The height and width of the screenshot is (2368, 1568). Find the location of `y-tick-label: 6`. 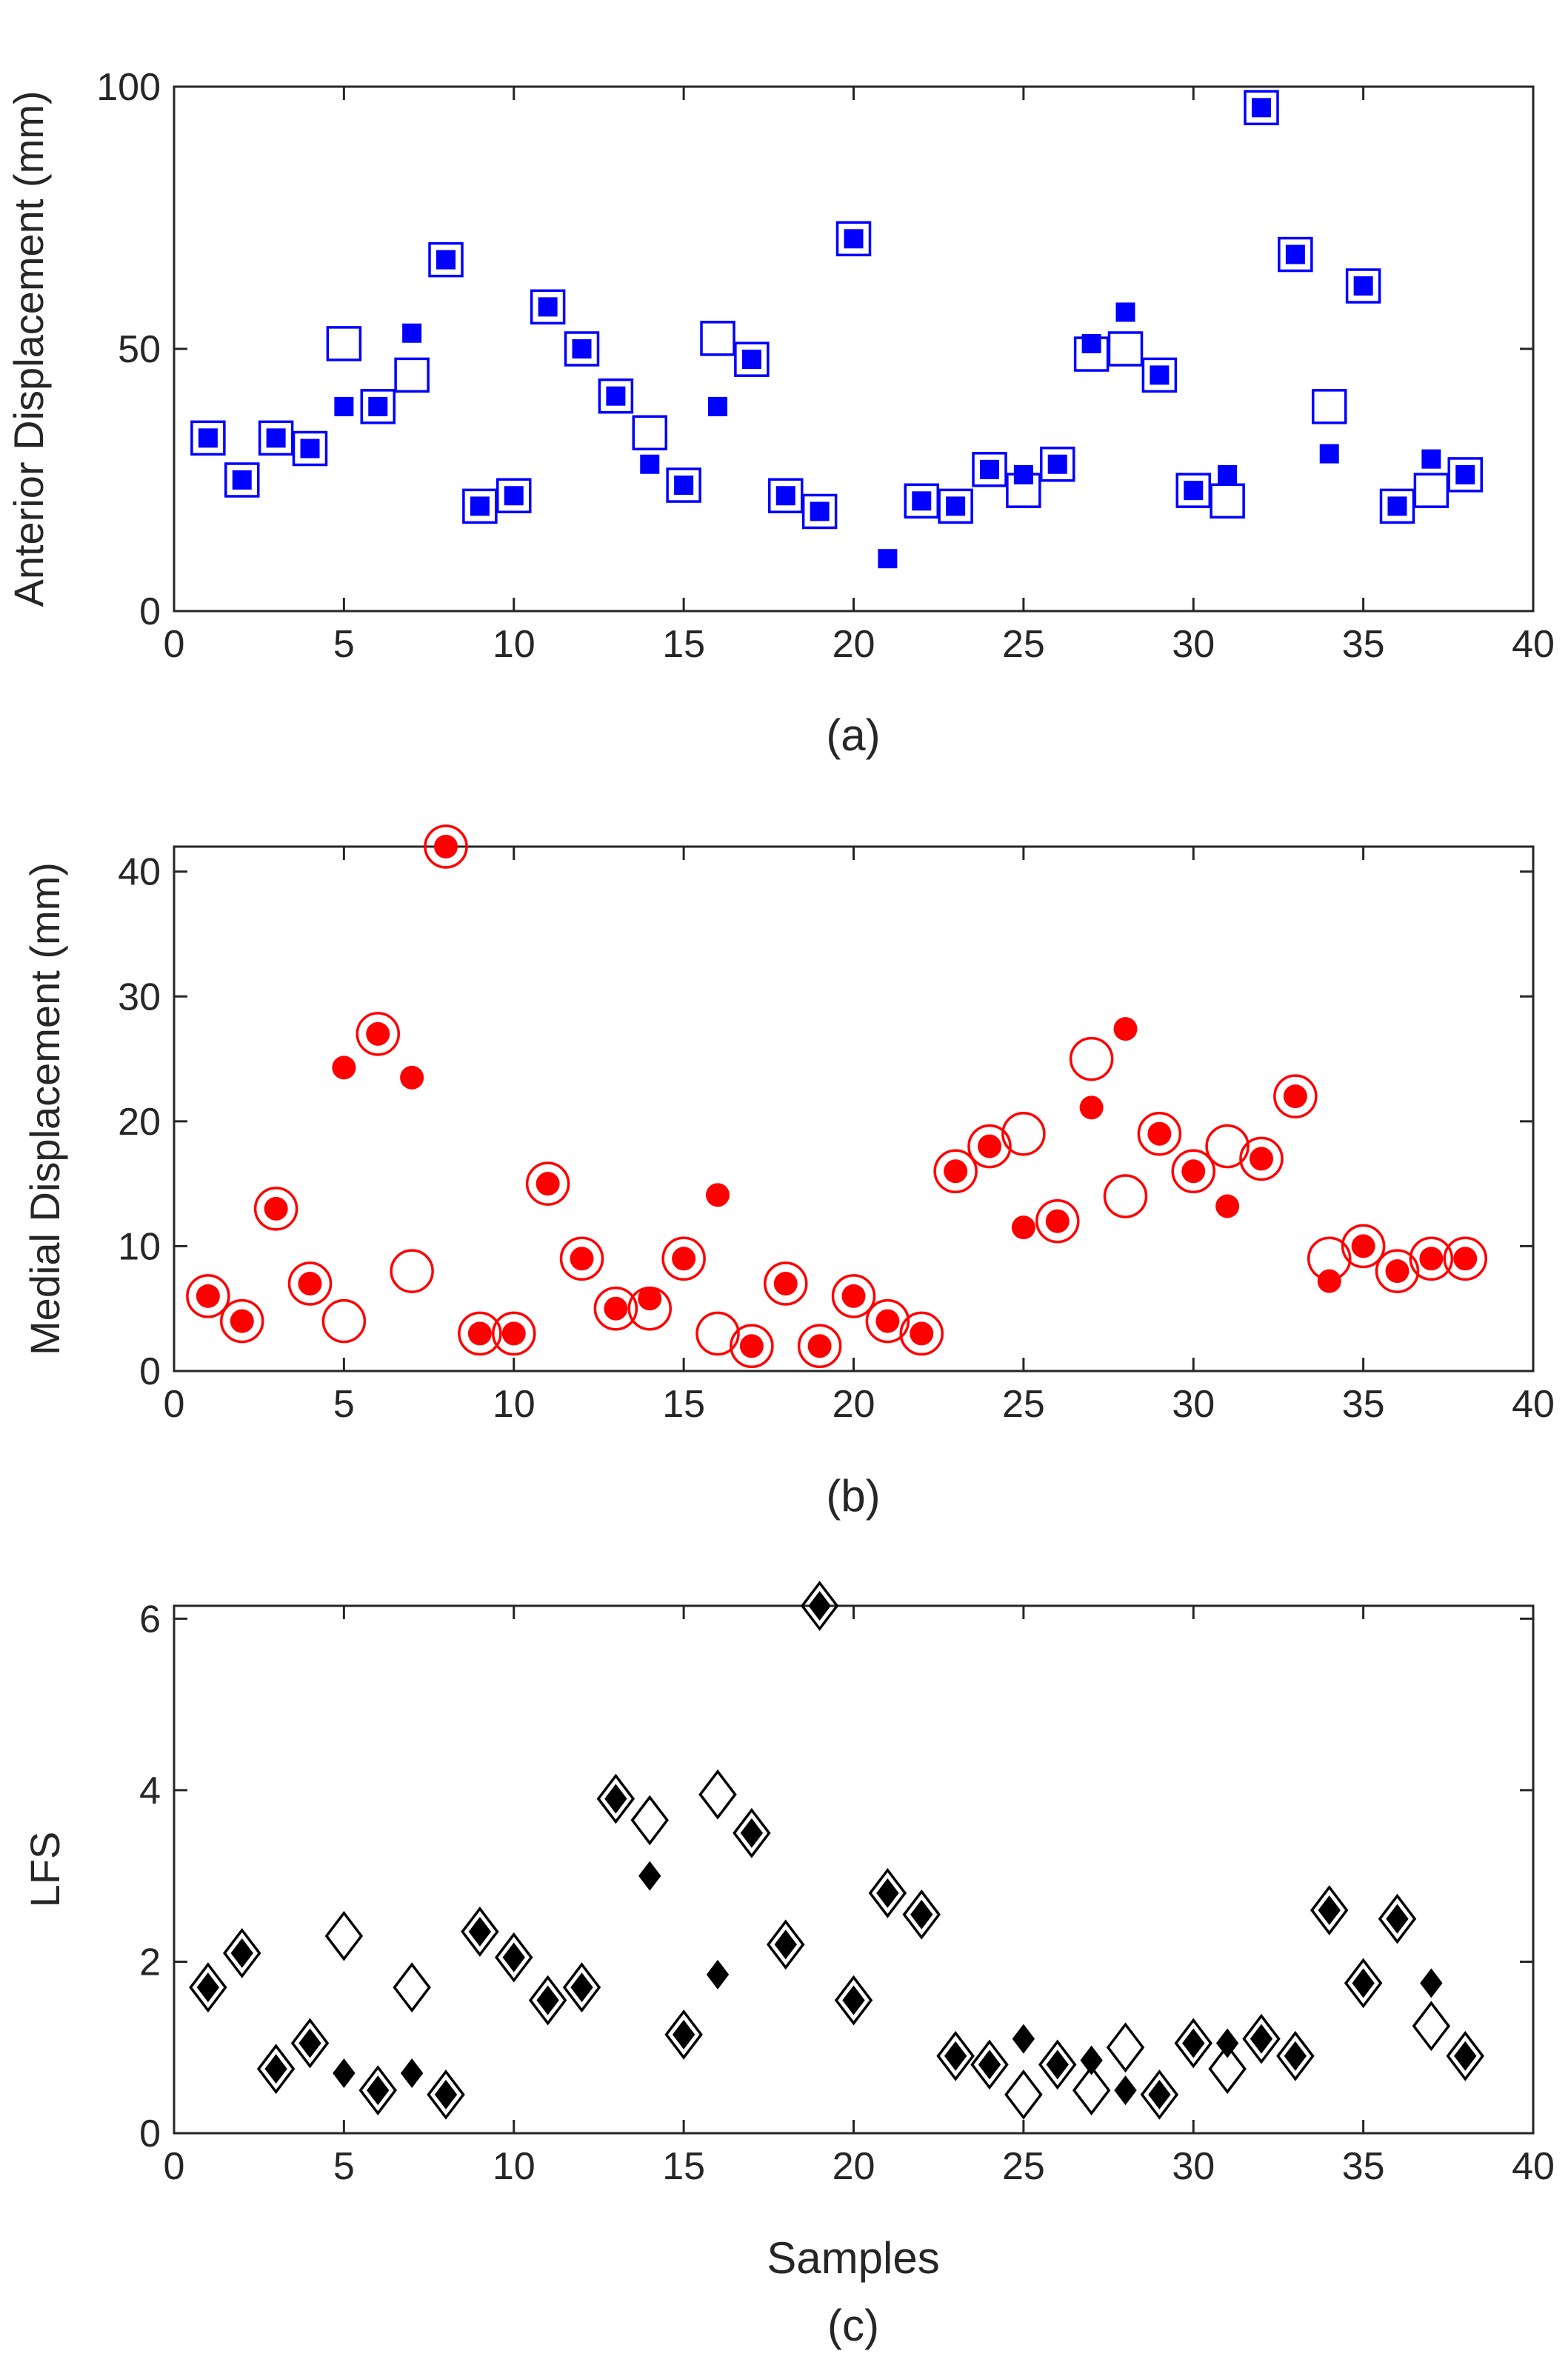

y-tick-label: 6 is located at coordinates (150, 1619).